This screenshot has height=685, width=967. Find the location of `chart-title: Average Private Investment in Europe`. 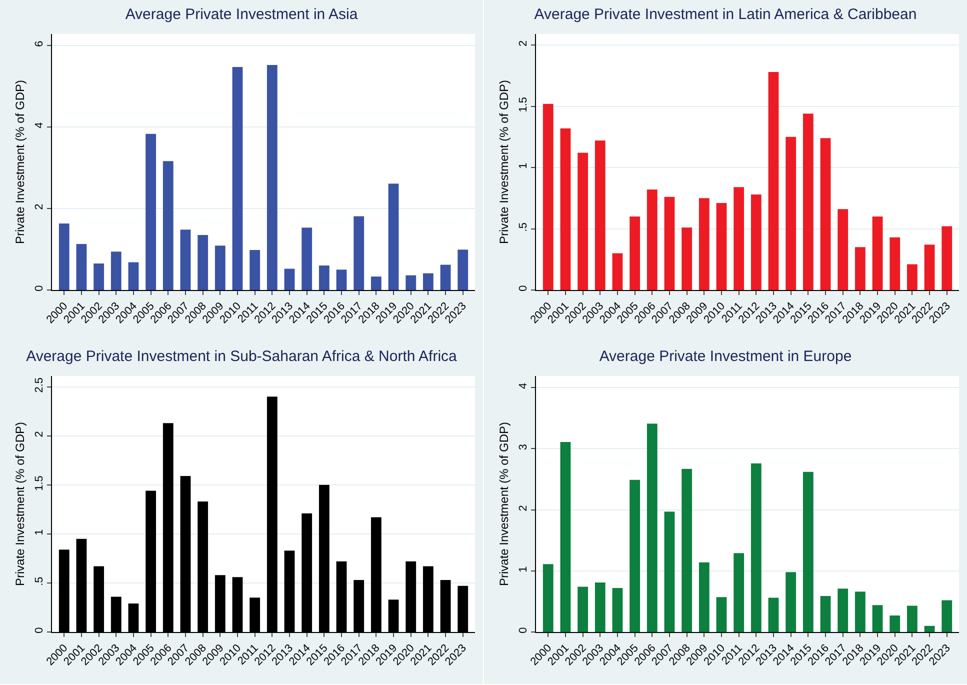

chart-title: Average Private Investment in Europe is located at coordinates (725, 357).